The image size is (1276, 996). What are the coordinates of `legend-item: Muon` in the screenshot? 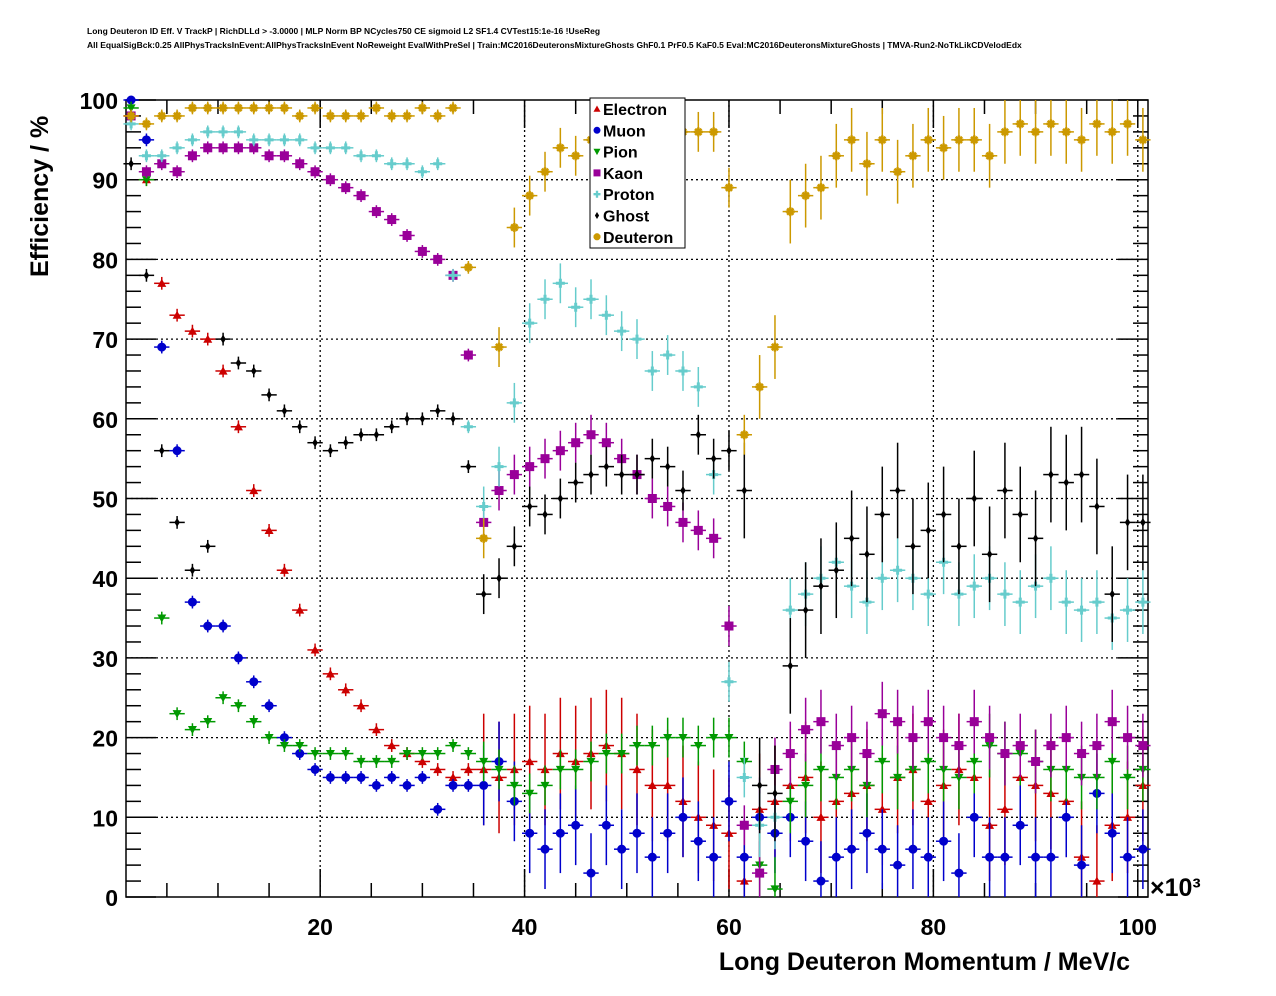 It's located at (619, 131).